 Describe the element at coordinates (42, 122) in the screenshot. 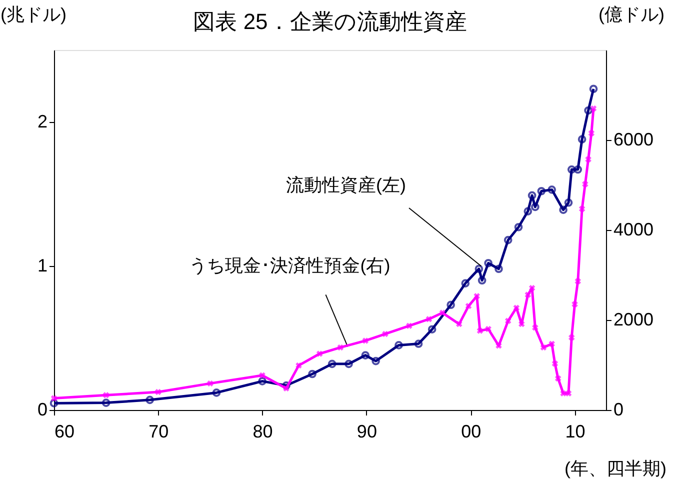

I see `y-tick-label: 2` at that location.